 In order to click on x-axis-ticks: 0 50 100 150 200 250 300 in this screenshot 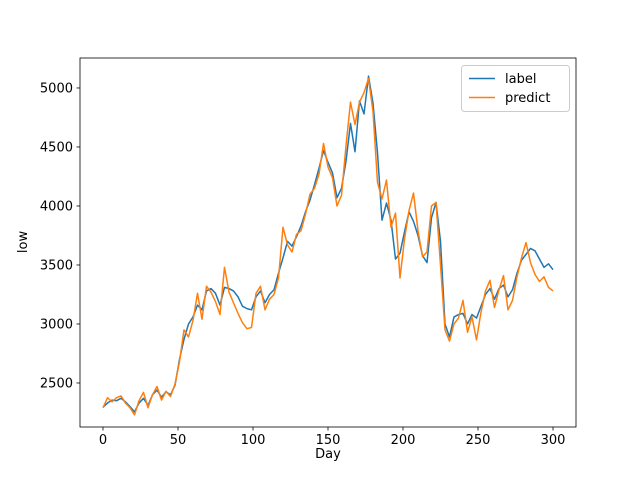, I will do `click(332, 437)`.